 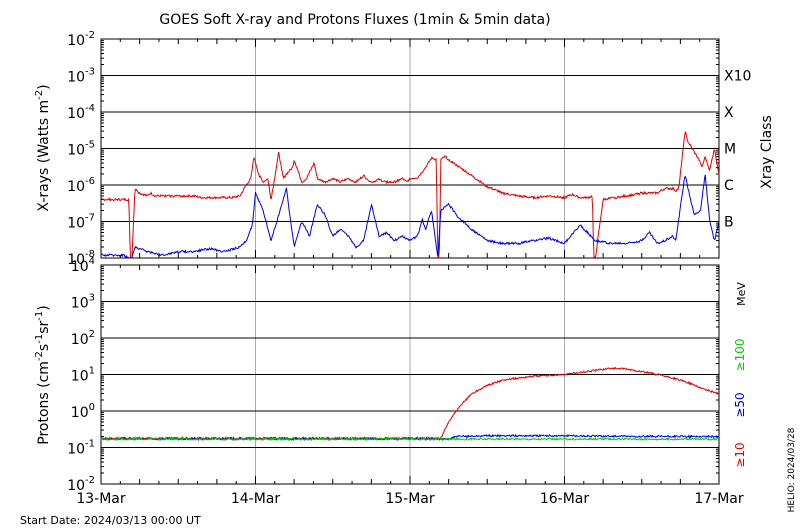 I want to click on y-tick-exponent: 2, so click(x=92, y=334).